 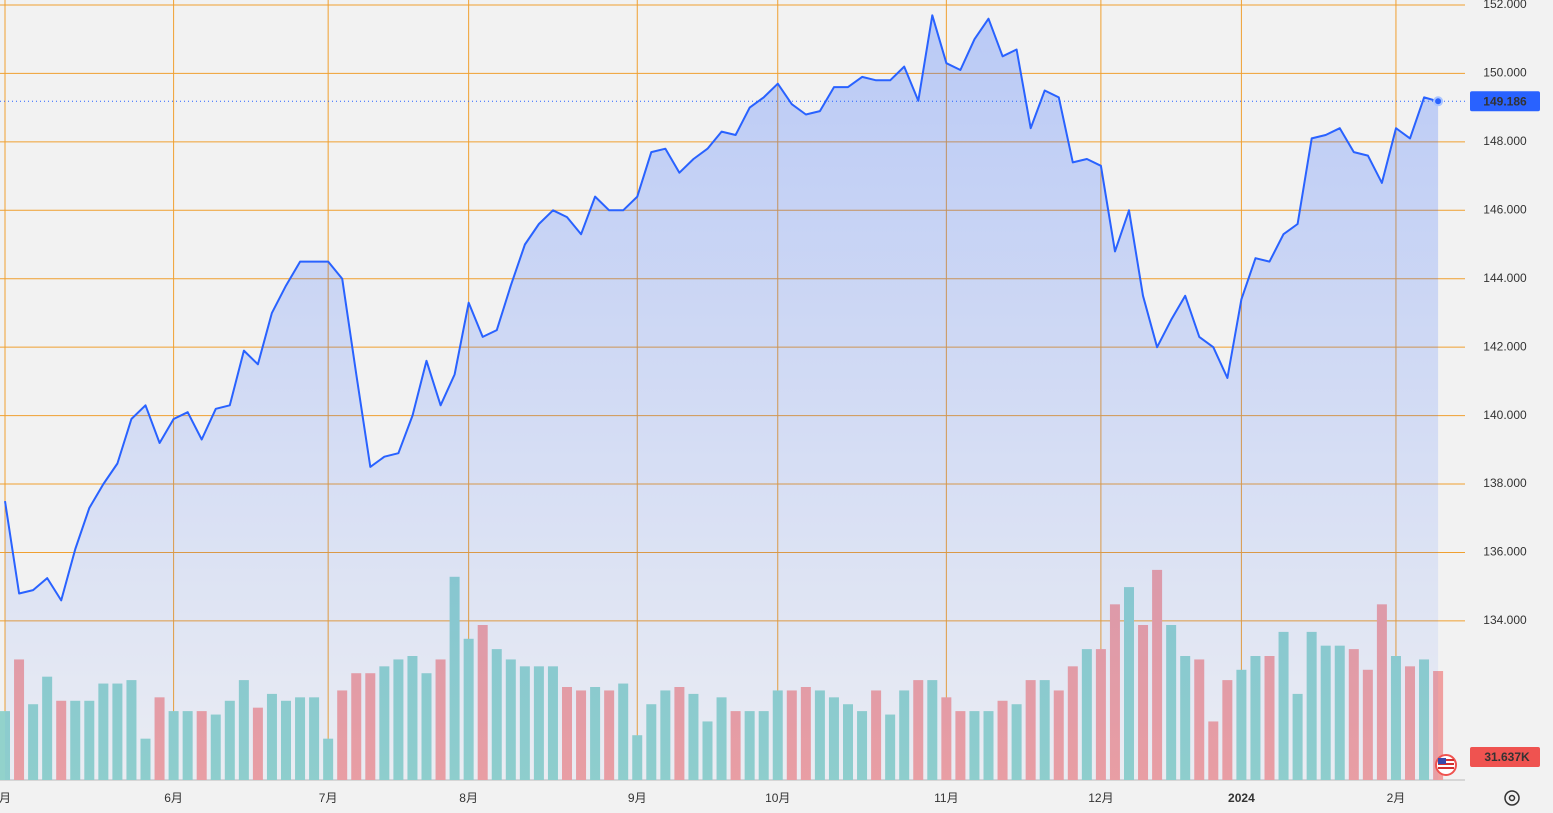 I want to click on y-tick-label: 144.000, so click(x=1505, y=278).